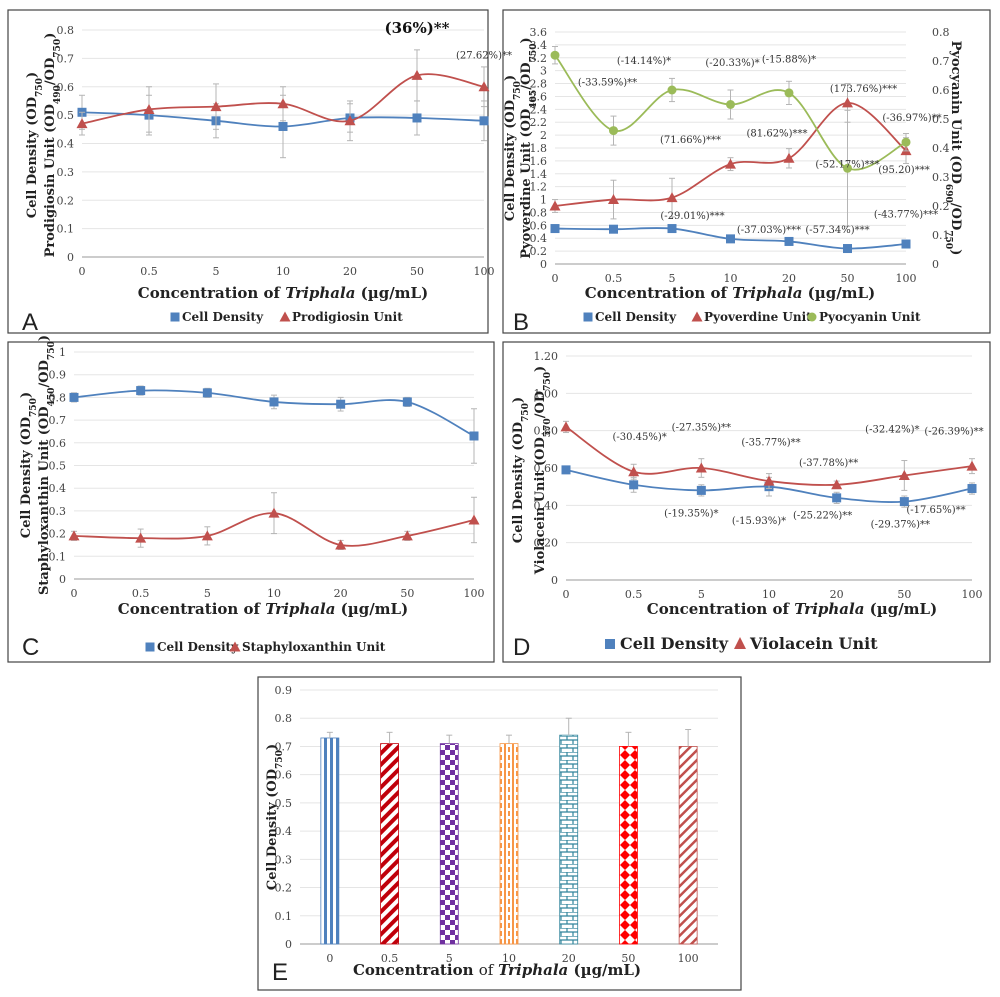 The height and width of the screenshot is (997, 1000). I want to click on annotation: (-35.77%)**, so click(770, 443).